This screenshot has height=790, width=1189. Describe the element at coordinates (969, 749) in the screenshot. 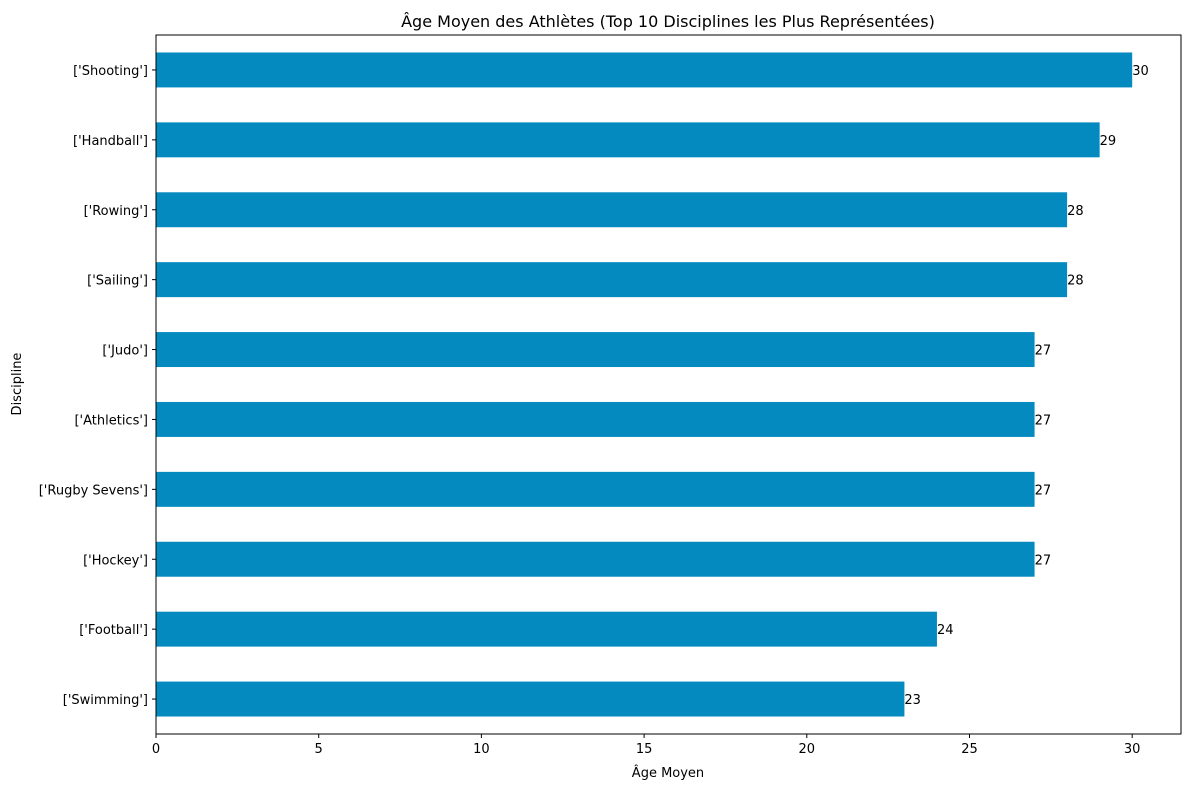

I see `x-tick-label: 25` at that location.